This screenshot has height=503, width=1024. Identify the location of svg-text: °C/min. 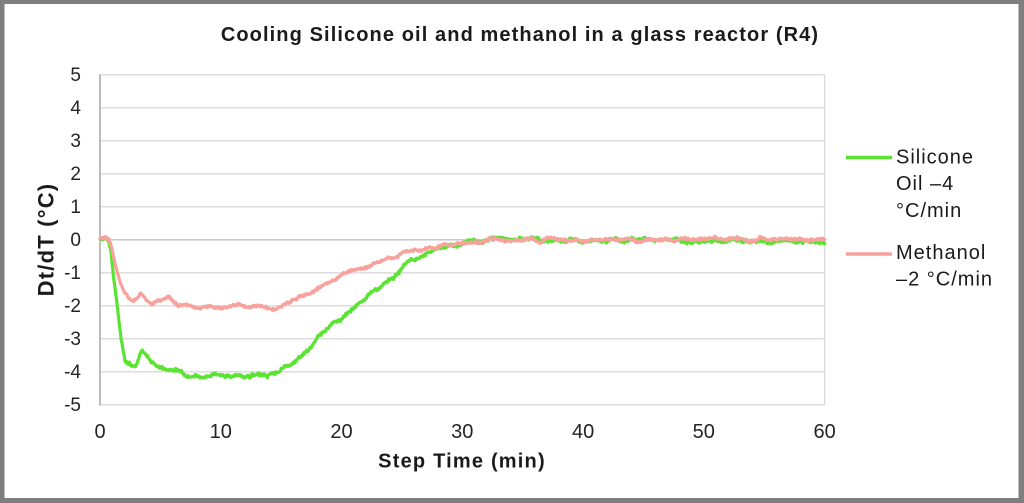
(929, 211).